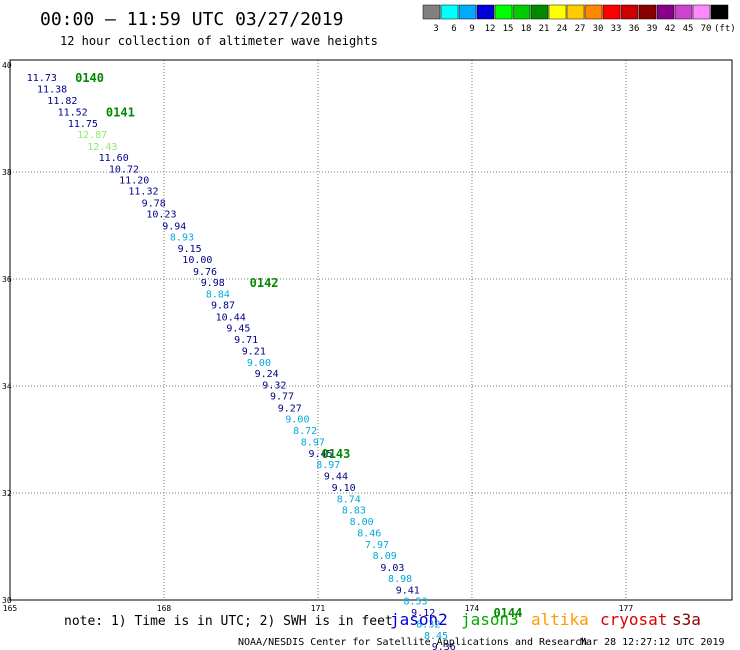  I want to click on wave-height-label: 11.38, so click(52, 90).